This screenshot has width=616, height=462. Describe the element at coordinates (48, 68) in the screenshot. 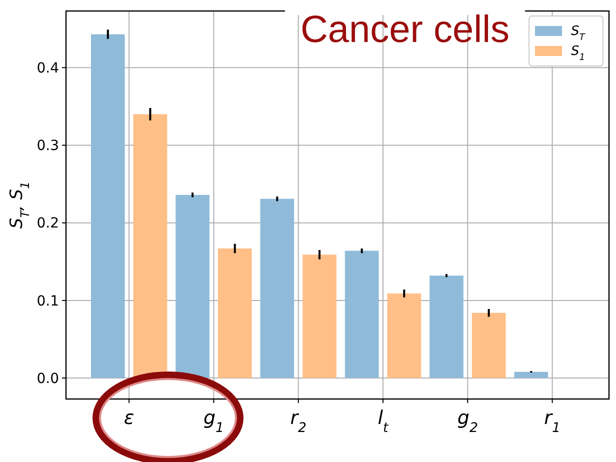

I see `y-tick-label: 0.4` at that location.